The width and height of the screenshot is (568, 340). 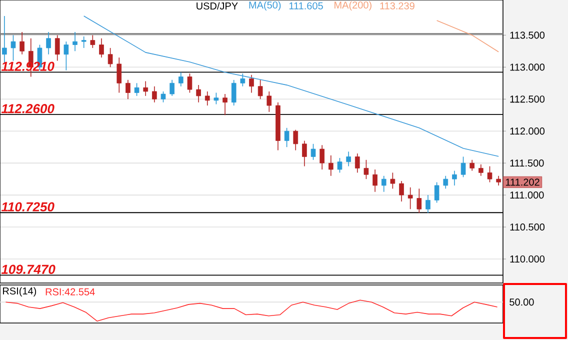 What do you see at coordinates (527, 259) in the screenshot?
I see `y-tick-label: 110.000` at bounding box center [527, 259].